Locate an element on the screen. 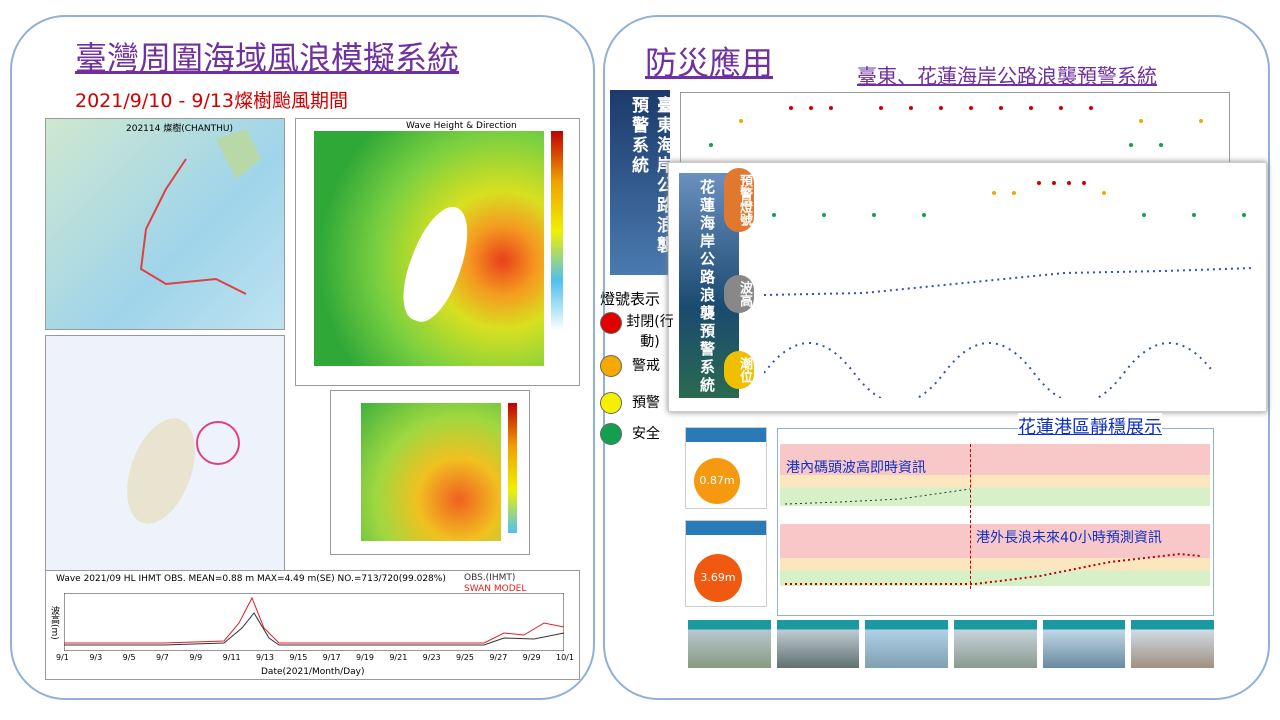  series-plot is located at coordinates (314, 622).